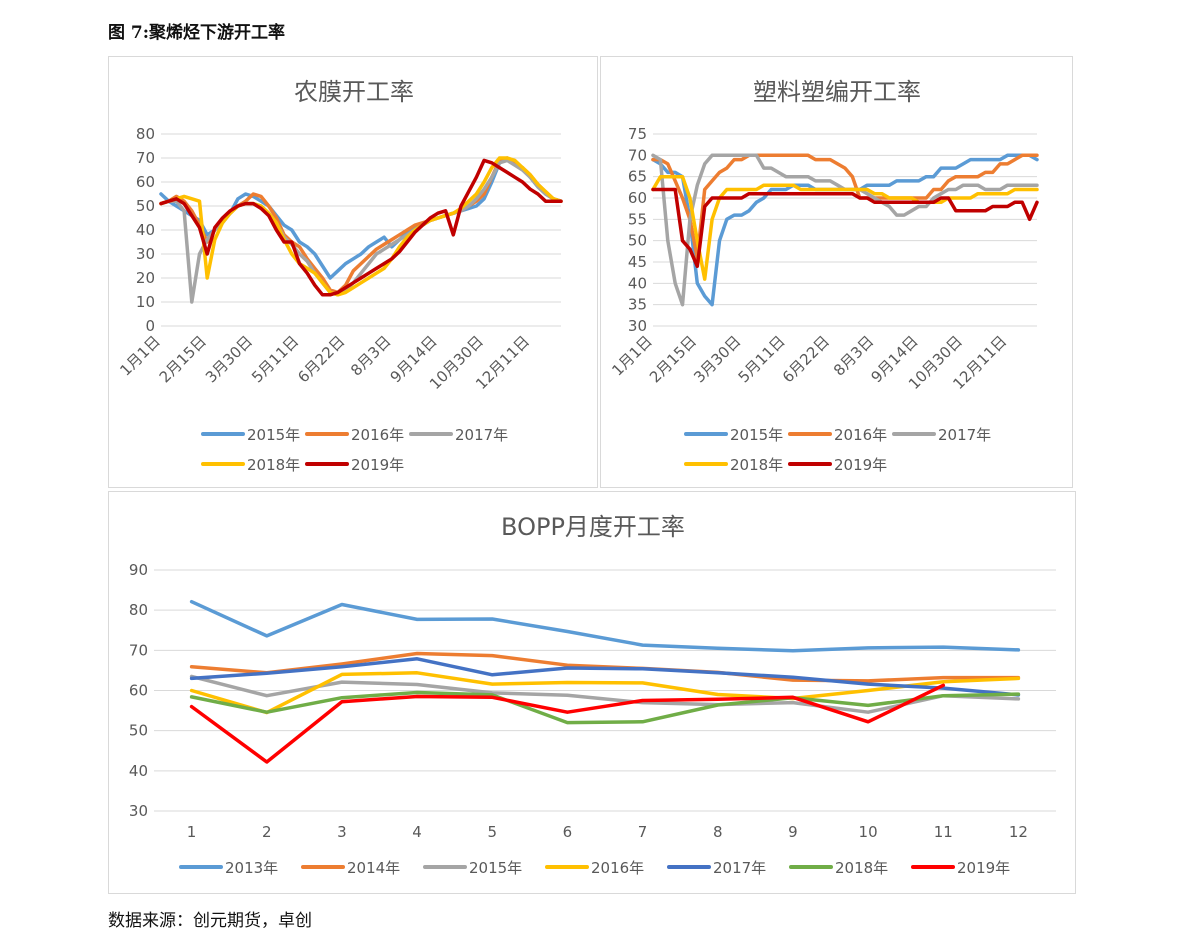  What do you see at coordinates (251, 868) in the screenshot?
I see `legend-label: 2013年` at bounding box center [251, 868].